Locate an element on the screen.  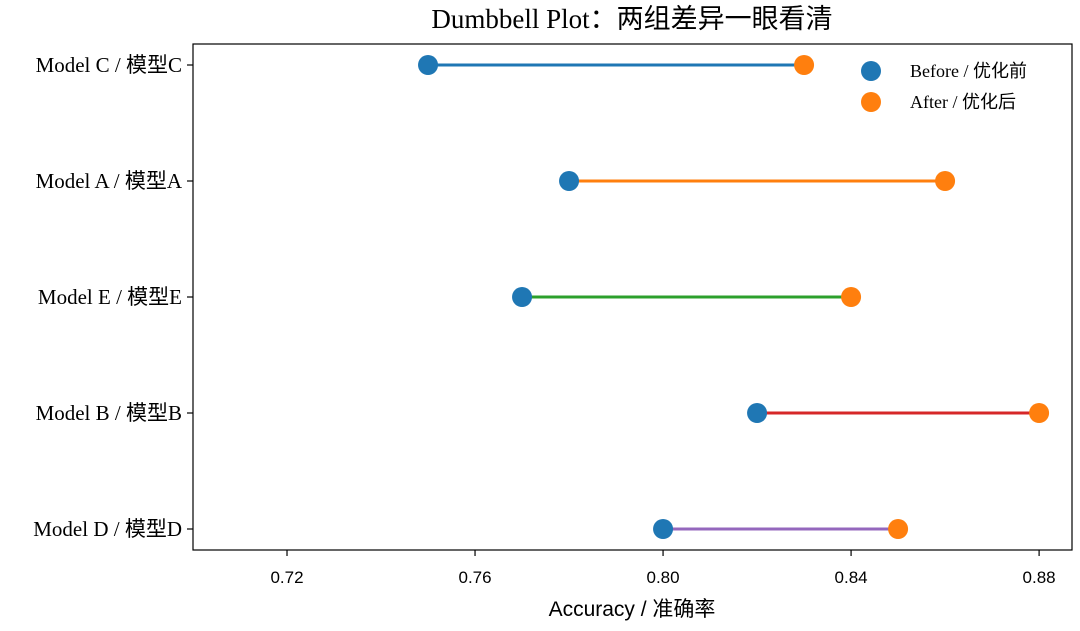
x-tick-label: 0.88 is located at coordinates (1039, 577).